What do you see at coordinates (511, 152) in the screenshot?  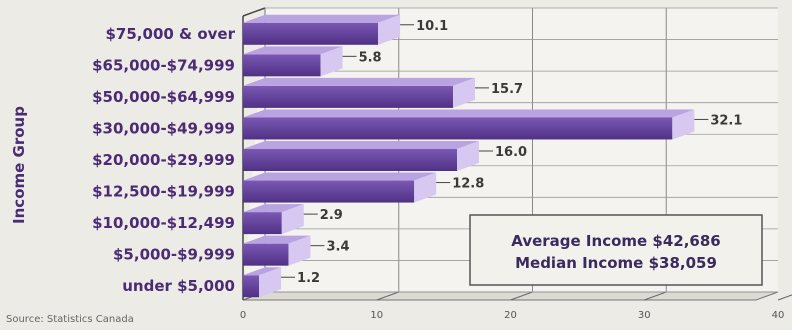 I see `value-label-4: 16.0` at bounding box center [511, 152].